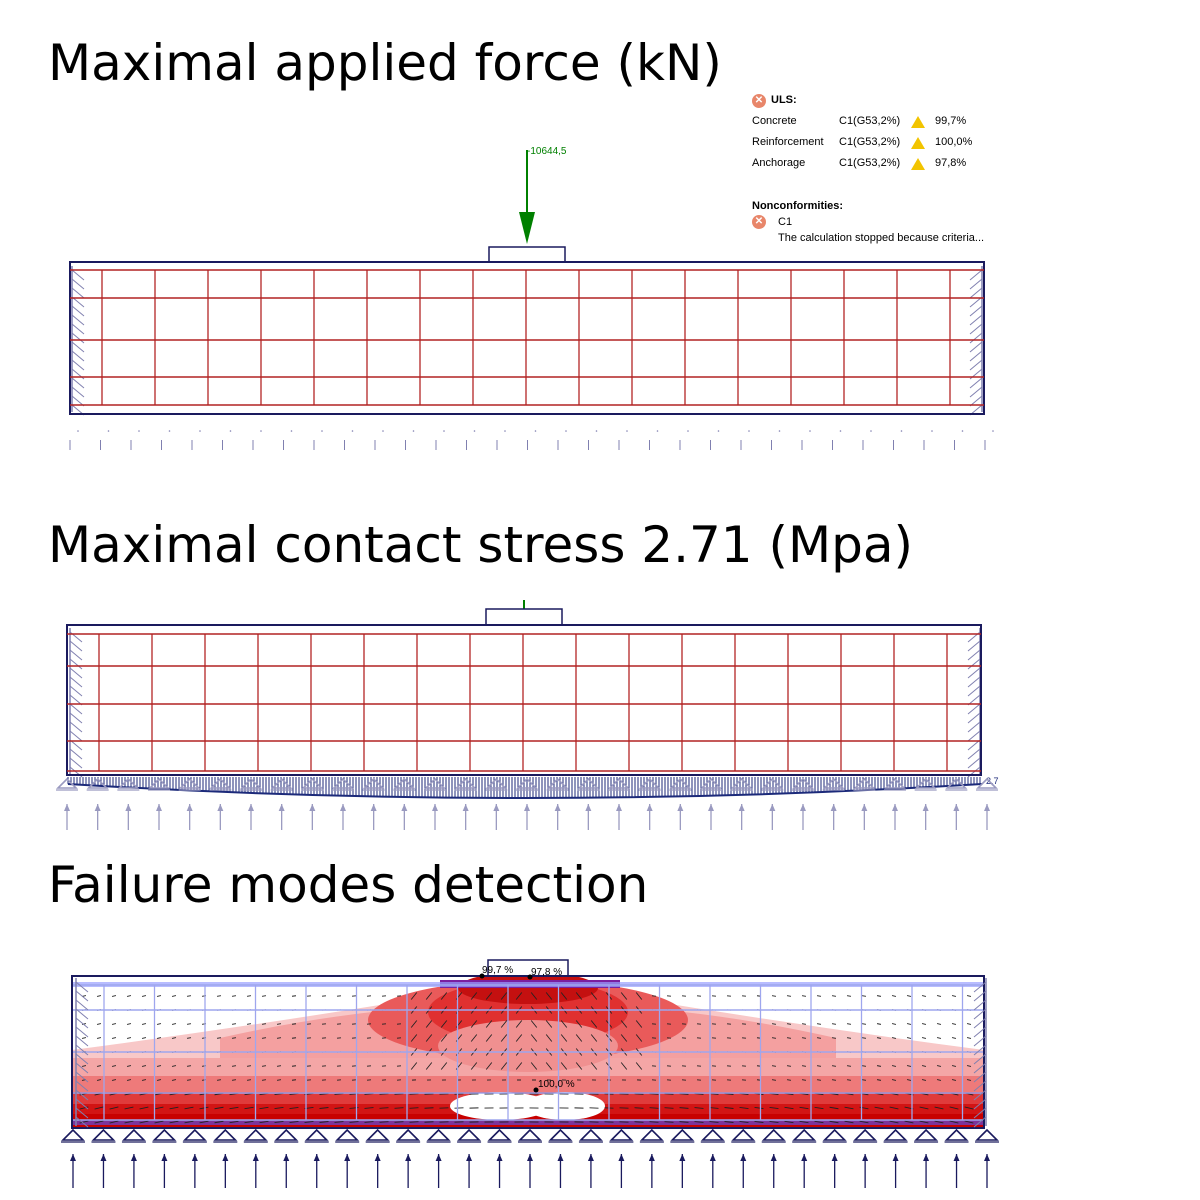 The image size is (1200, 1200). What do you see at coordinates (524, 702) in the screenshot?
I see `reinforcement-grid` at bounding box center [524, 702].